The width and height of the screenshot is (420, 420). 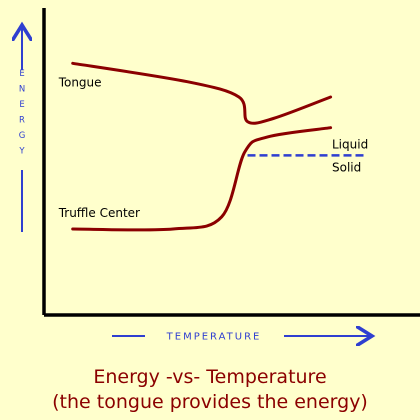 I want to click on series-line-tongue, so click(x=202, y=93).